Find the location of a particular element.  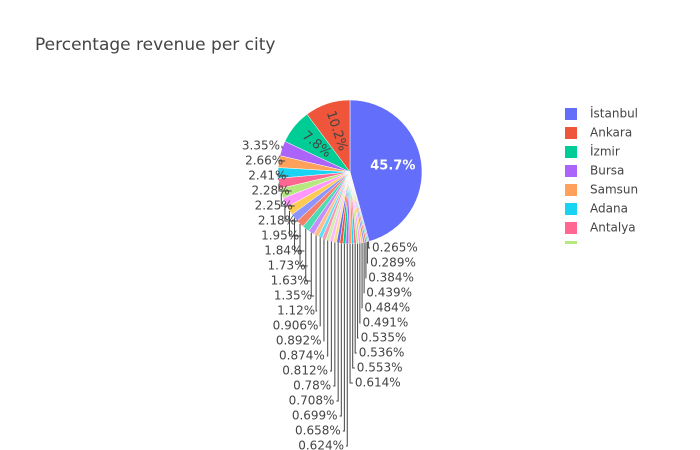

slice-label: 1.95% is located at coordinates (280, 236).